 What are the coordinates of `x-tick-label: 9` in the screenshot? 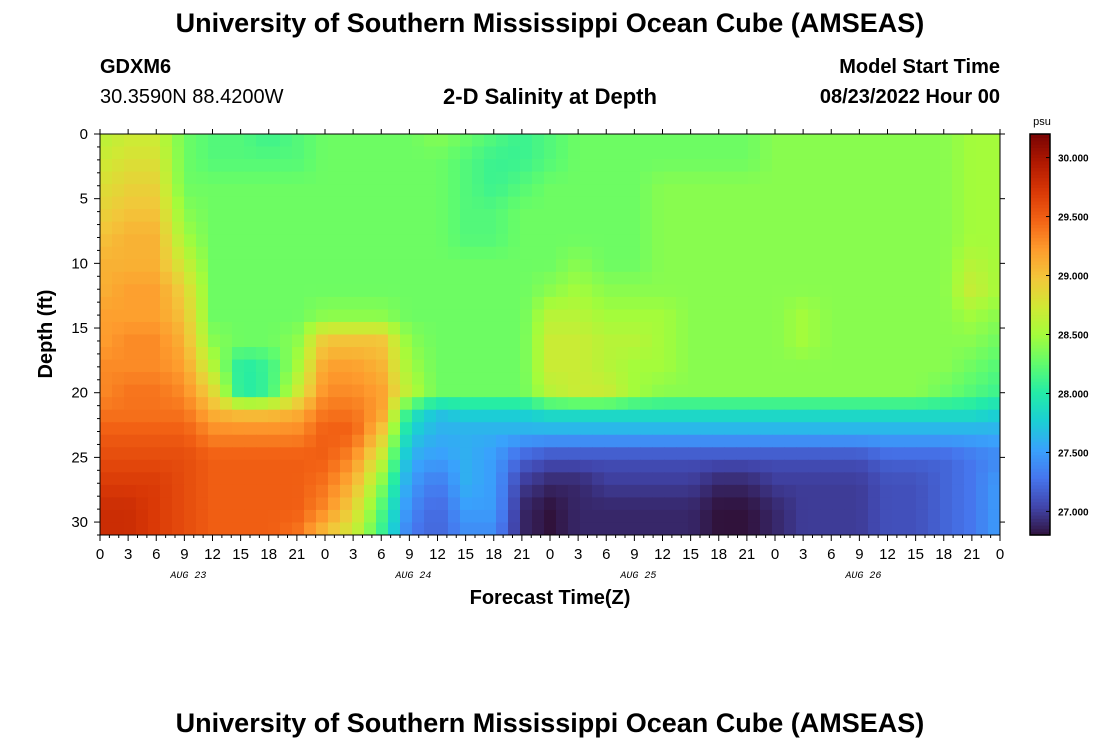 It's located at (409, 554).